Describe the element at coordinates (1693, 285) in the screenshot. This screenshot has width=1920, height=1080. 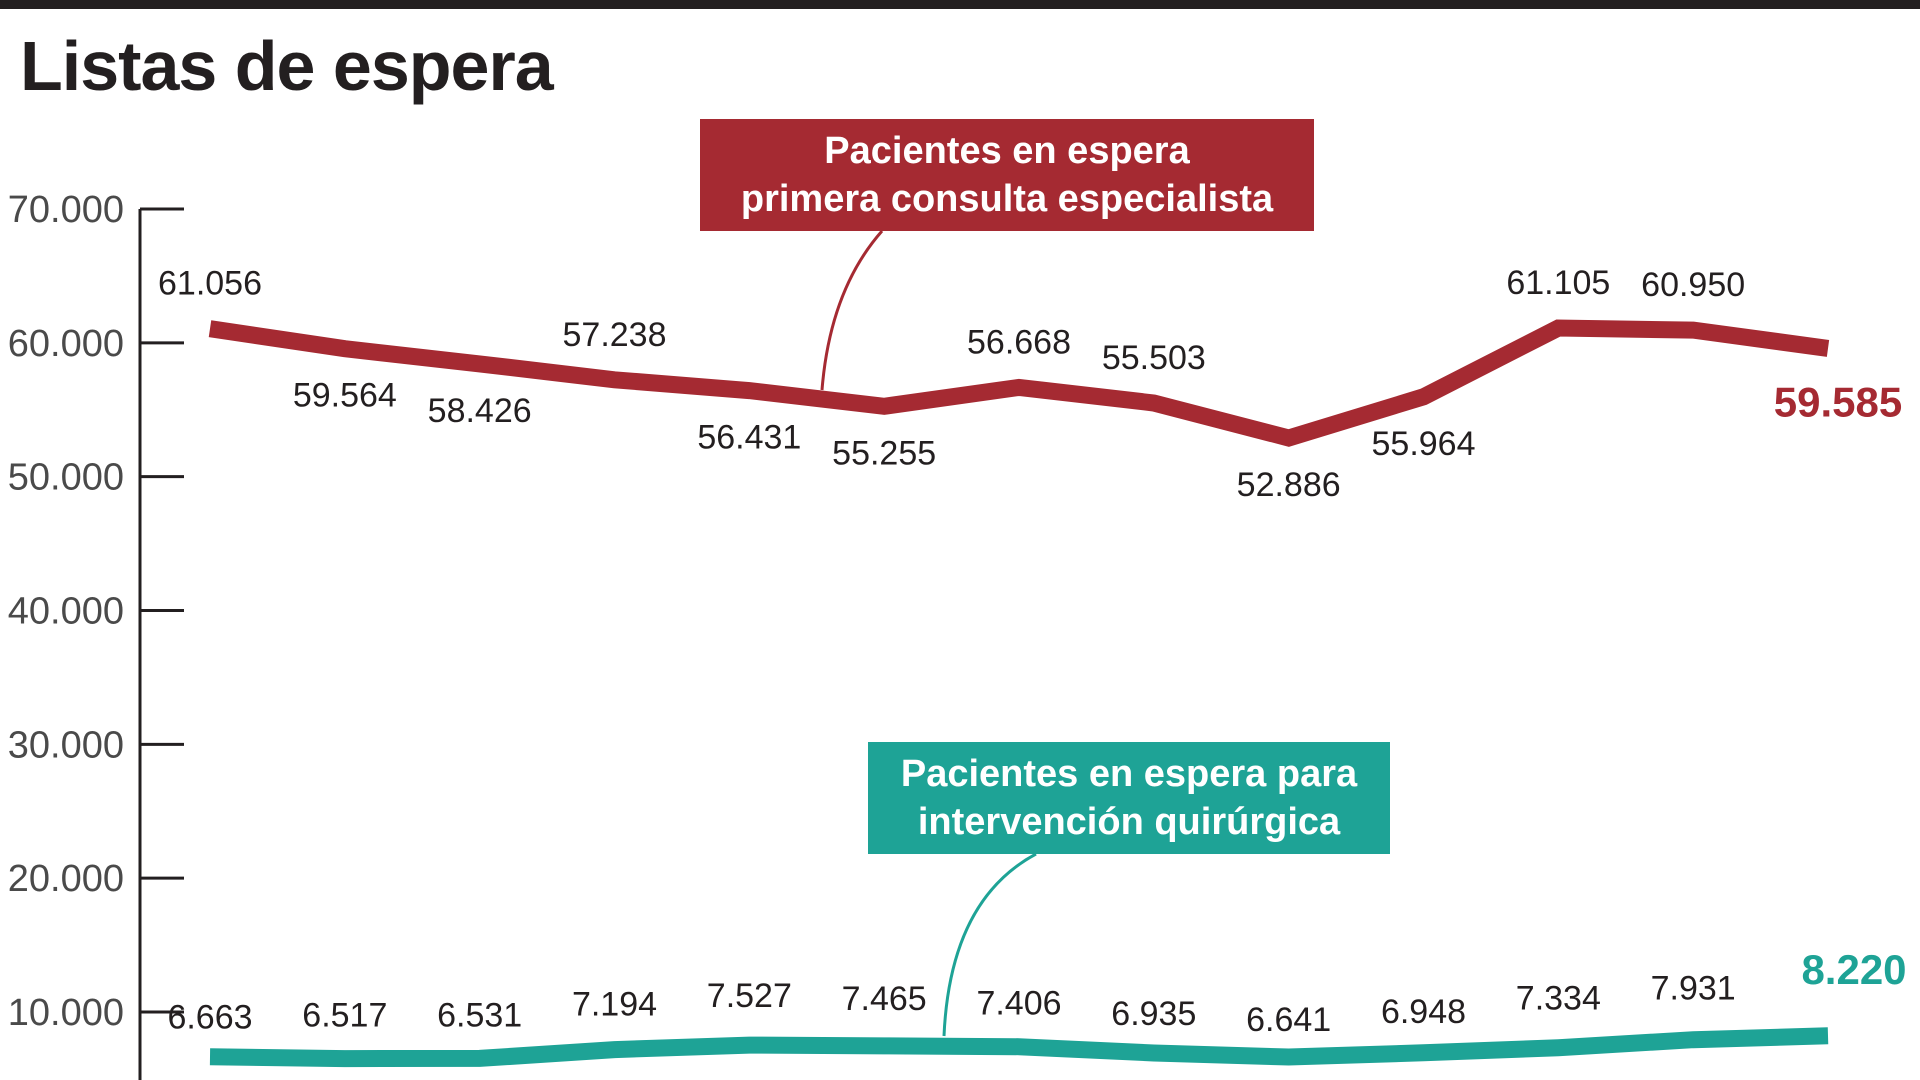
I see `data-label: 60.950` at that location.